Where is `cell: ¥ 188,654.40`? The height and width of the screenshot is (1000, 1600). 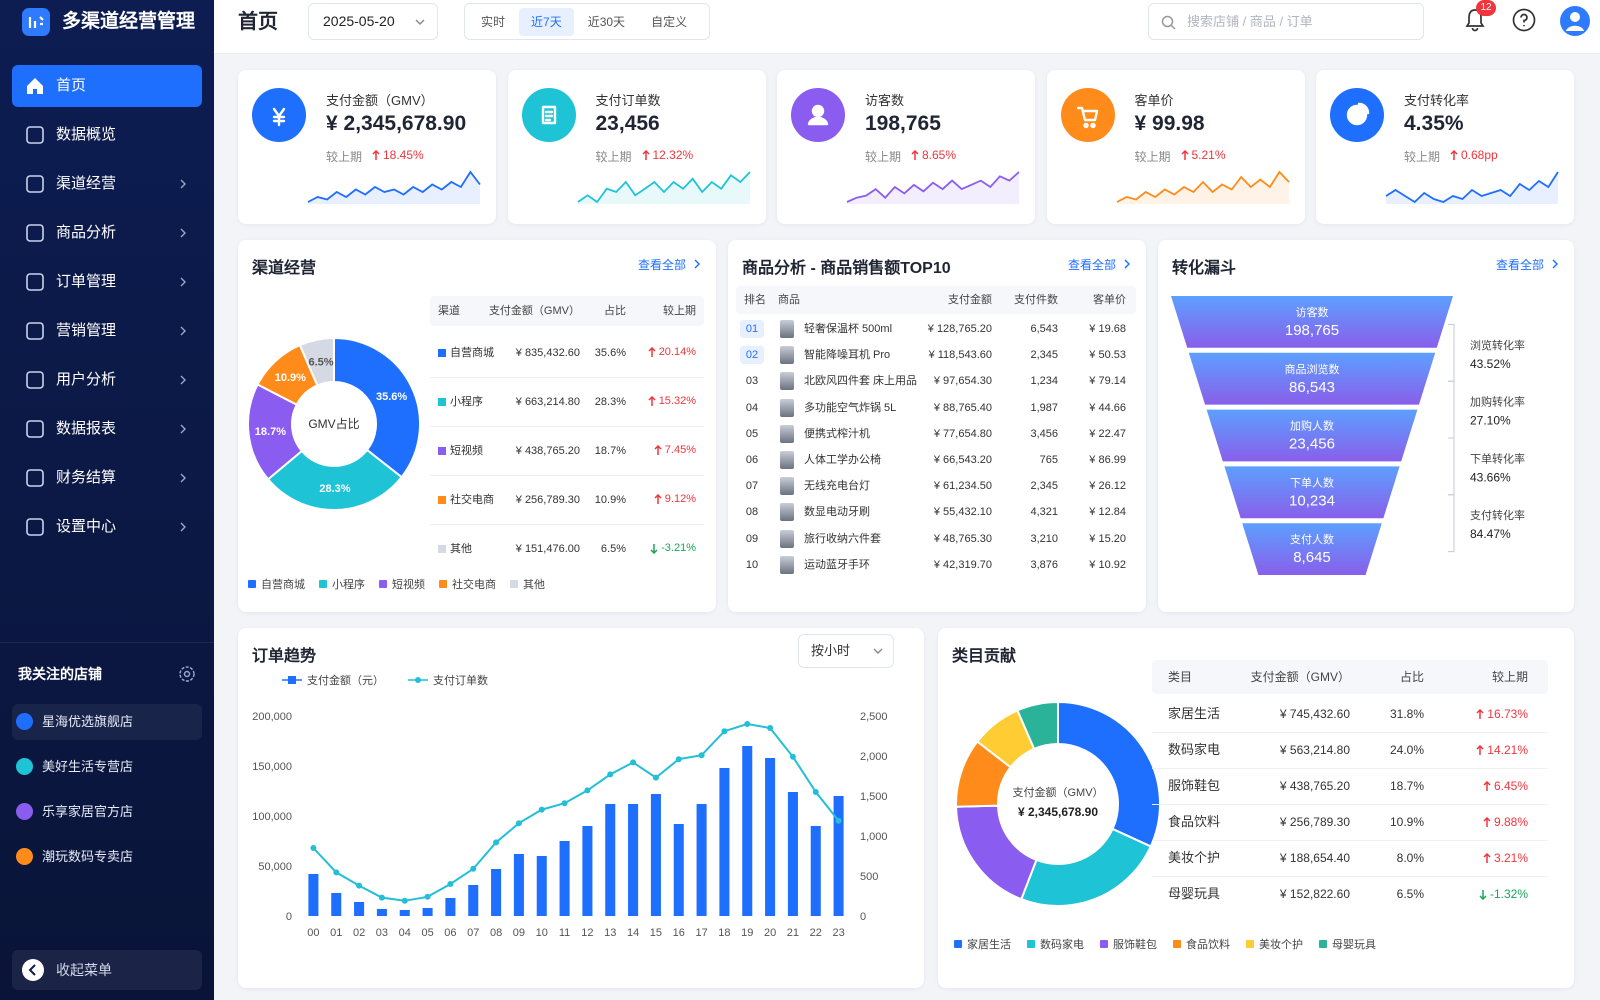 cell: ¥ 188,654.40 is located at coordinates (1314, 858).